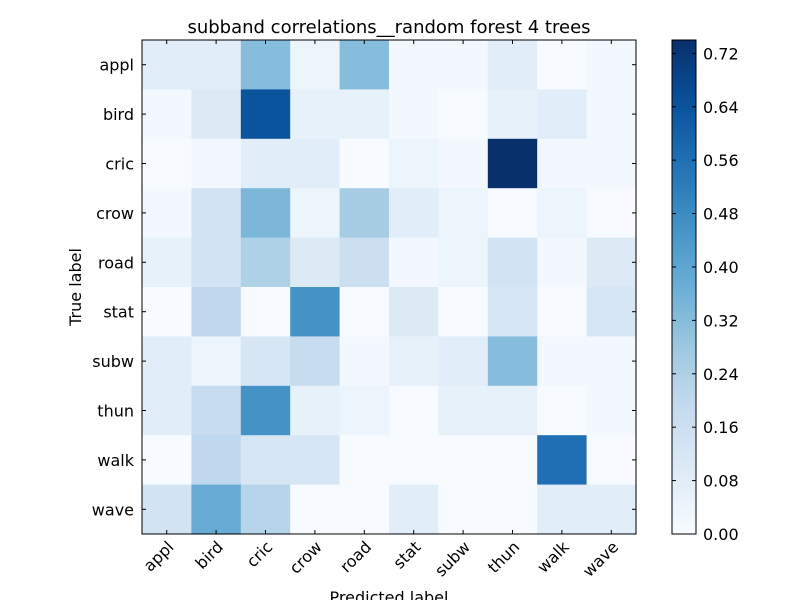 This screenshot has height=604, width=800. I want to click on colorbar-tick-label: 0.48, so click(721, 214).